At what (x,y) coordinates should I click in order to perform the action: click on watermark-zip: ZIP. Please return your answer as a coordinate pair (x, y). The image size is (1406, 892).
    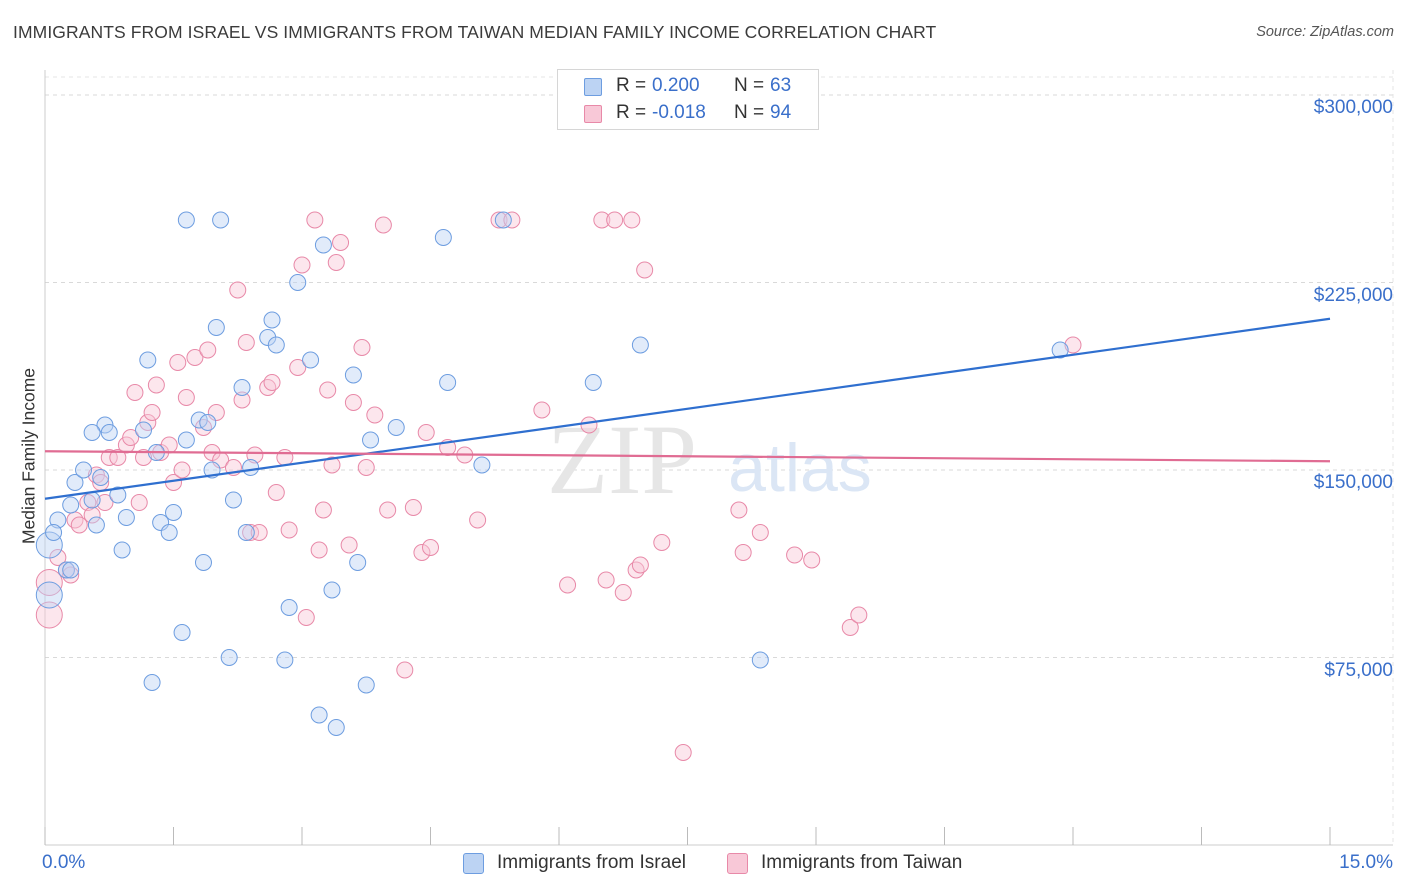
    Looking at the image, I should click on (622, 459).